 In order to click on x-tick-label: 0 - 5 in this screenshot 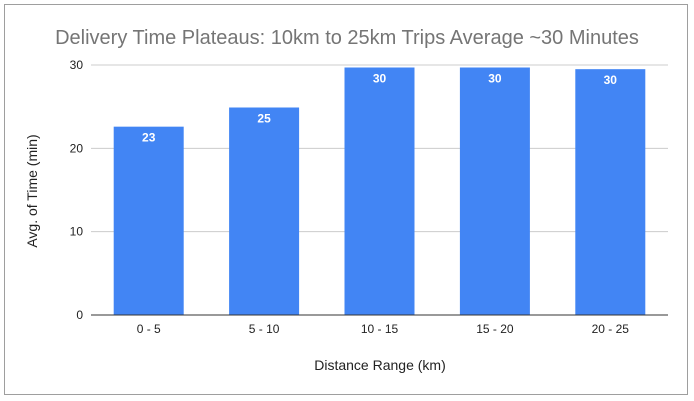, I will do `click(149, 329)`.